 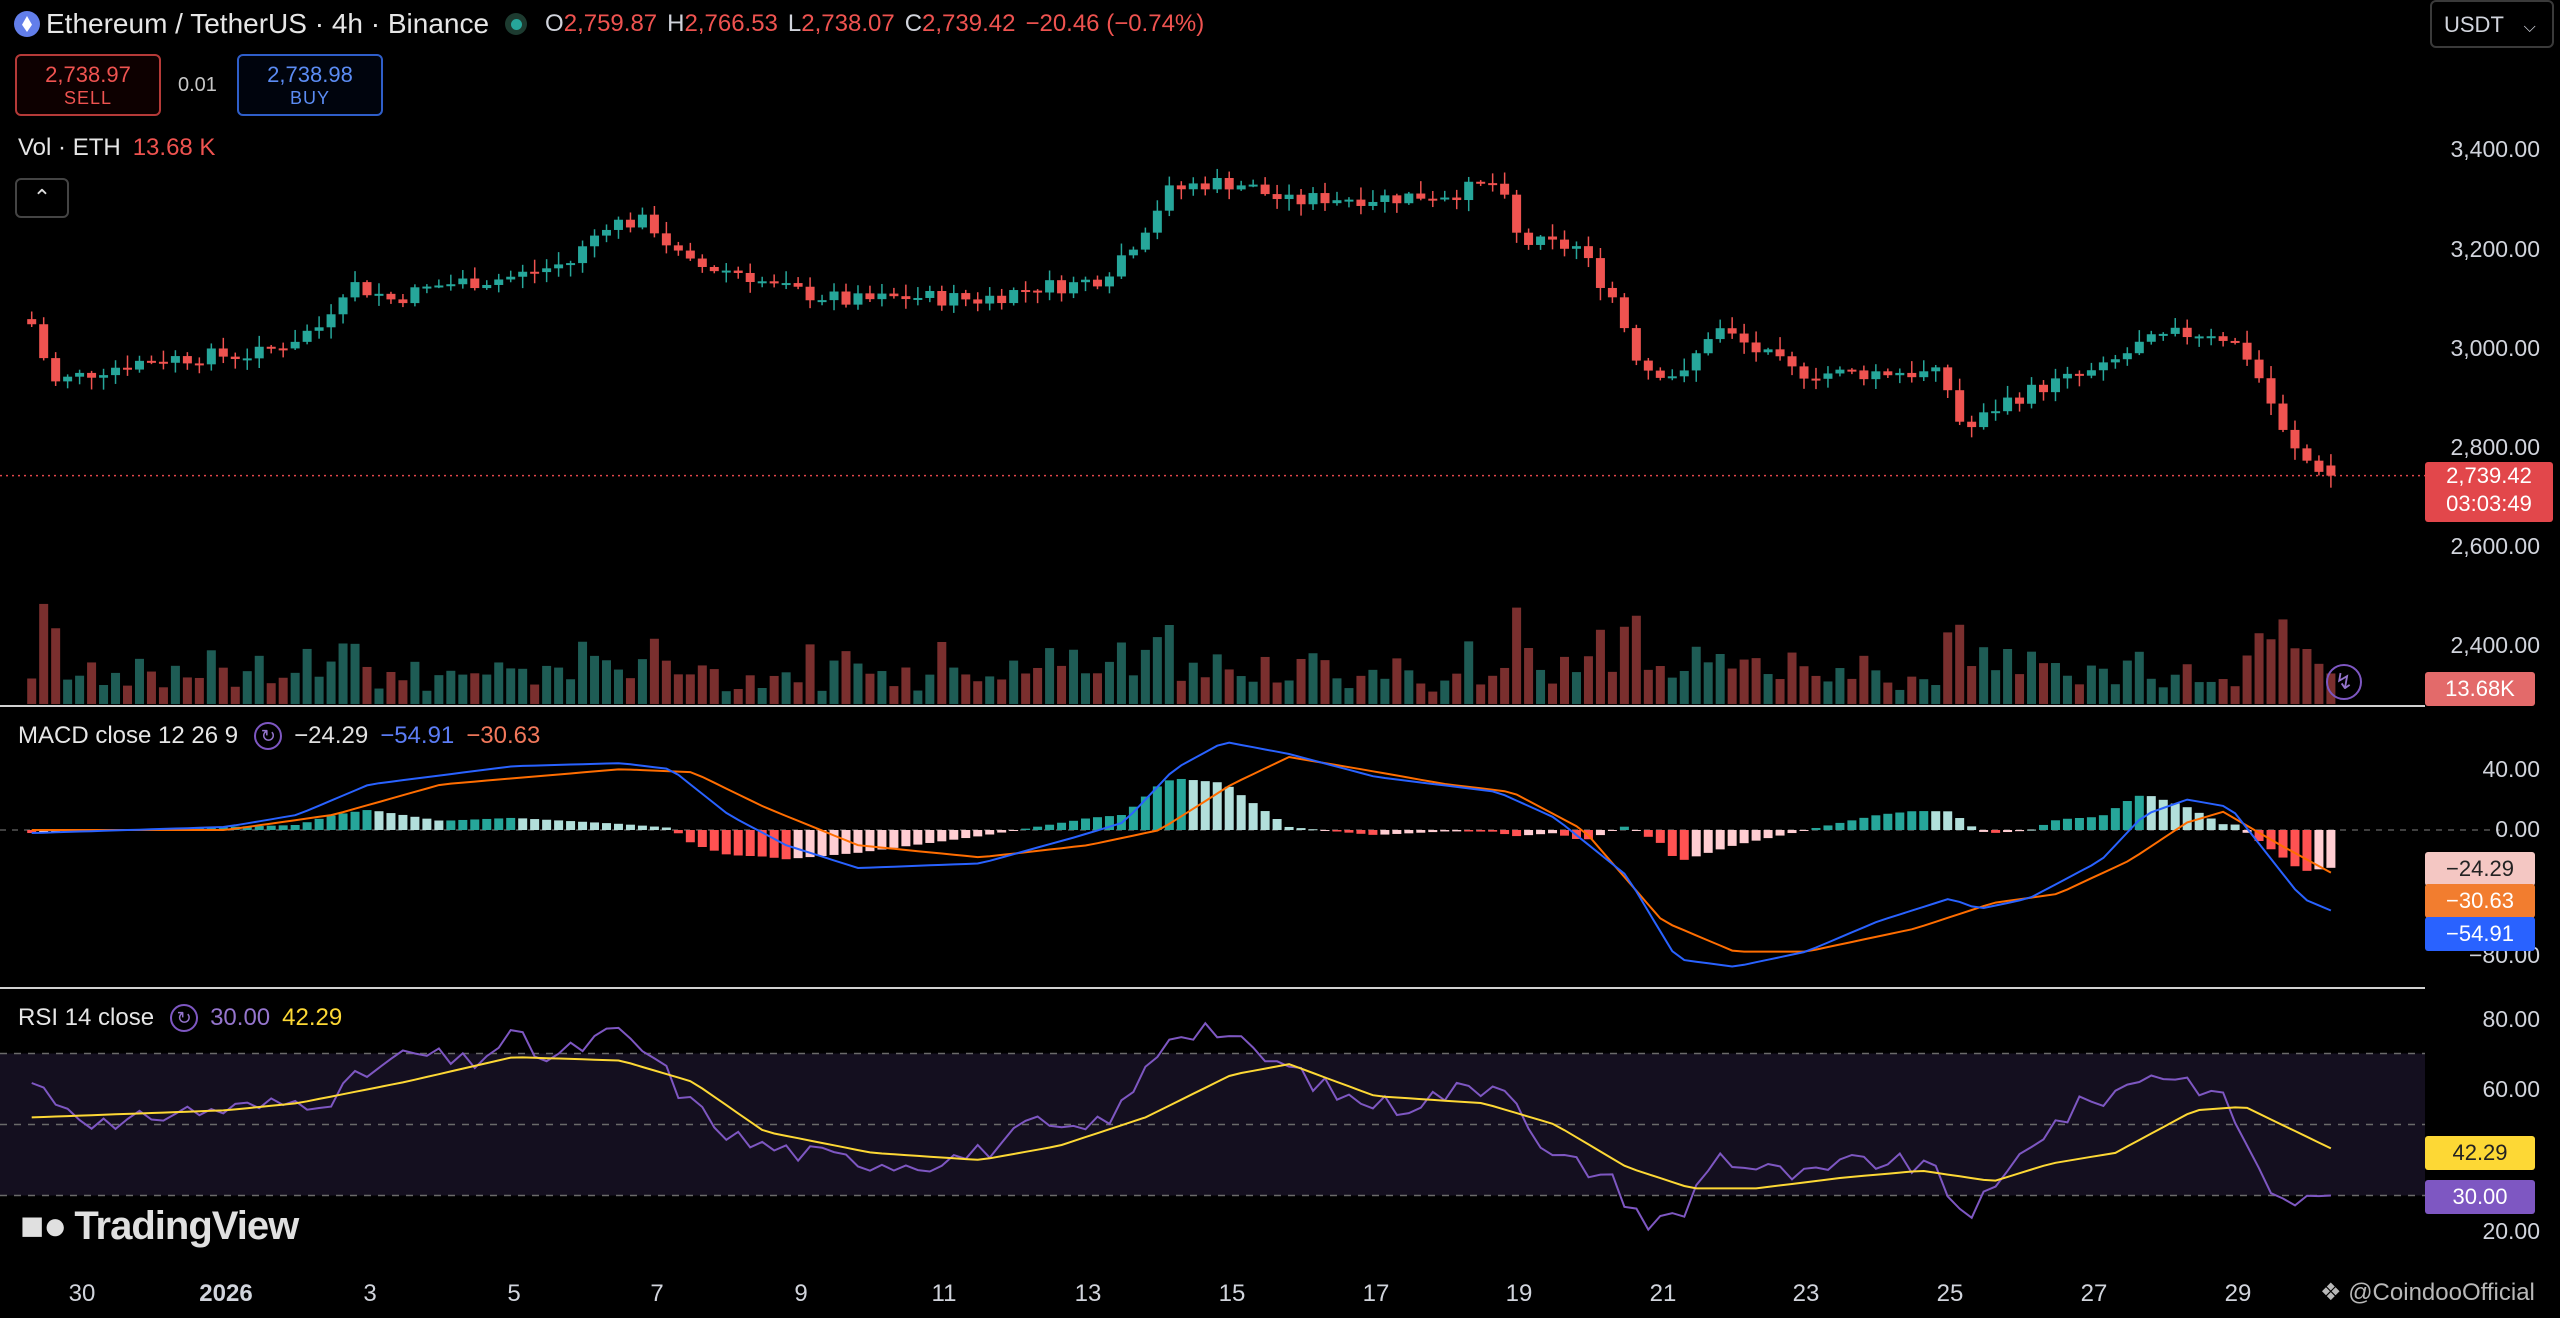 I want to click on volume-legend: Vol · ETH 13.68 K, so click(x=116, y=148).